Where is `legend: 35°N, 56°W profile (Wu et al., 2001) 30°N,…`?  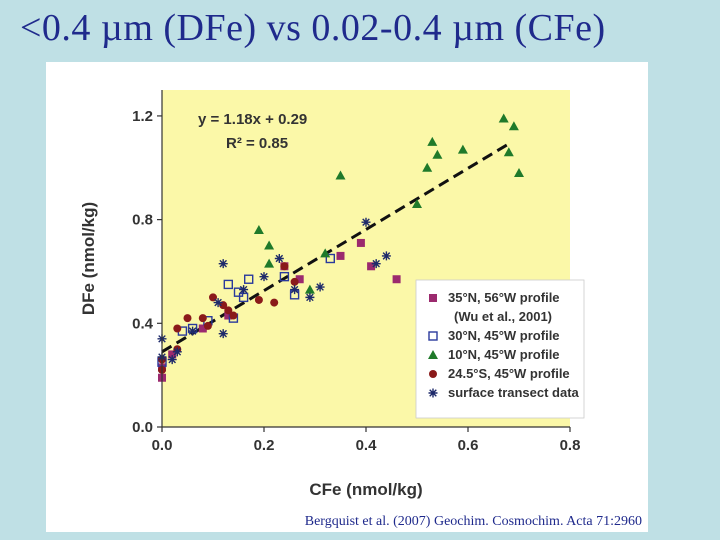
legend: 35°N, 56°W profile (Wu et al., 2001) 30°N,… is located at coordinates (500, 349).